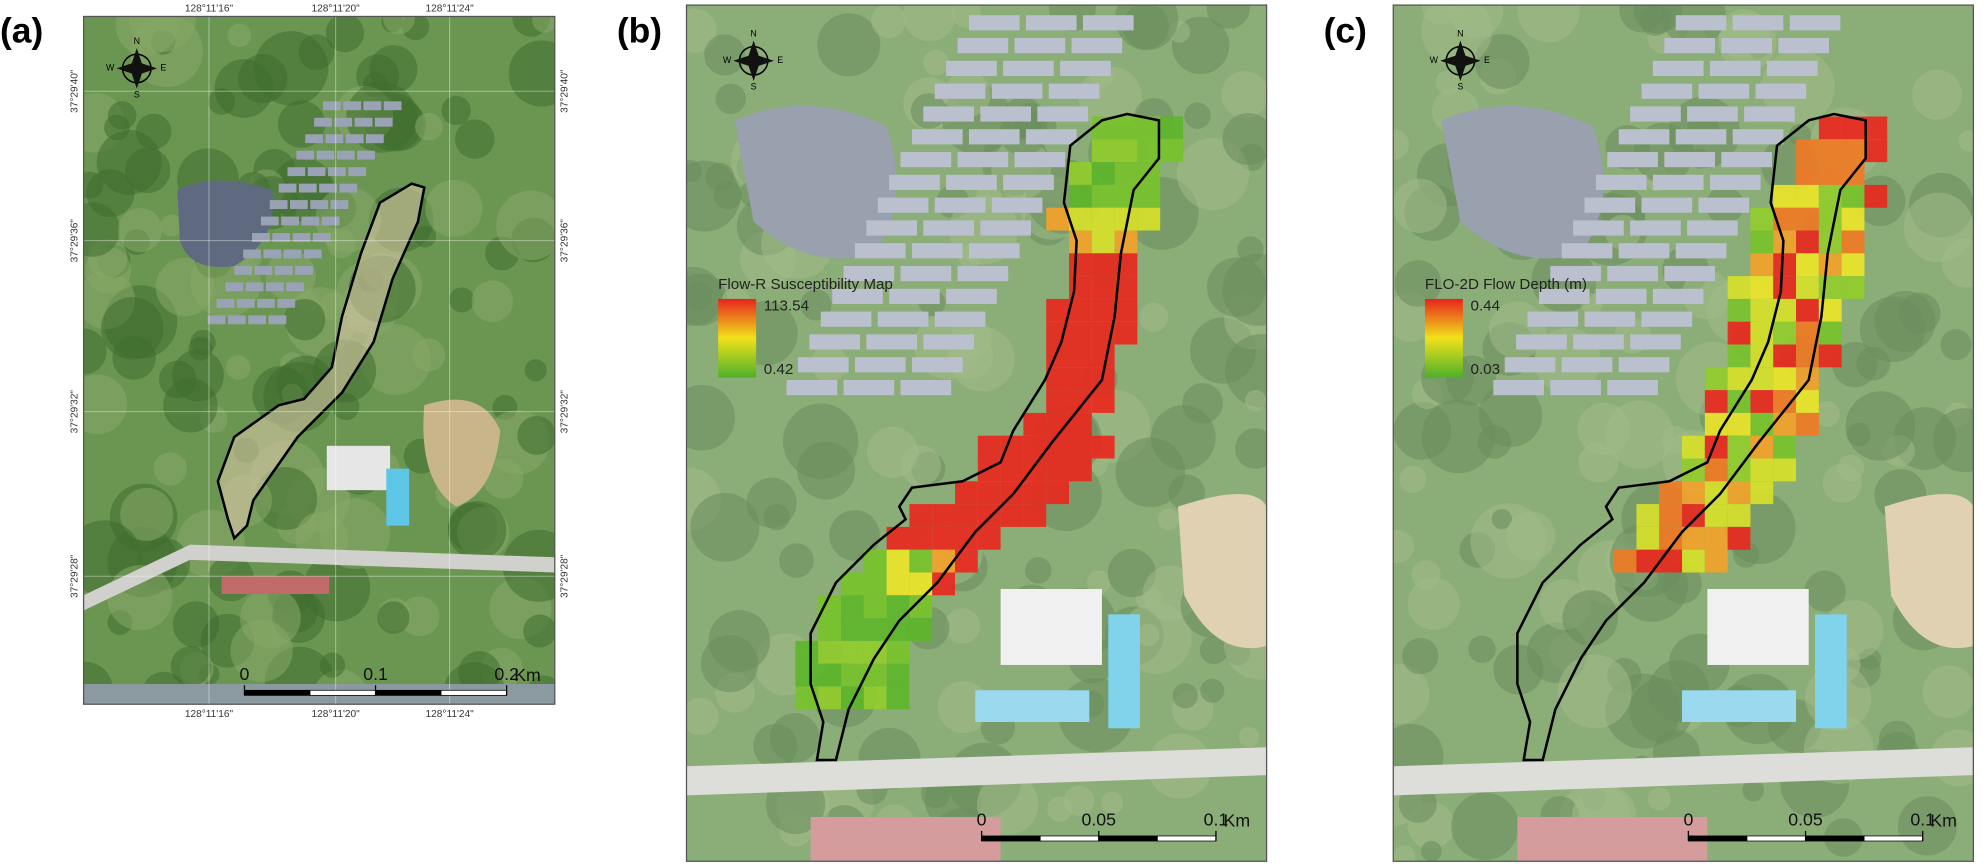 This screenshot has width=1986, height=868. What do you see at coordinates (805, 284) in the screenshot?
I see `legend-title: Flow-R Susceptibility Map` at bounding box center [805, 284].